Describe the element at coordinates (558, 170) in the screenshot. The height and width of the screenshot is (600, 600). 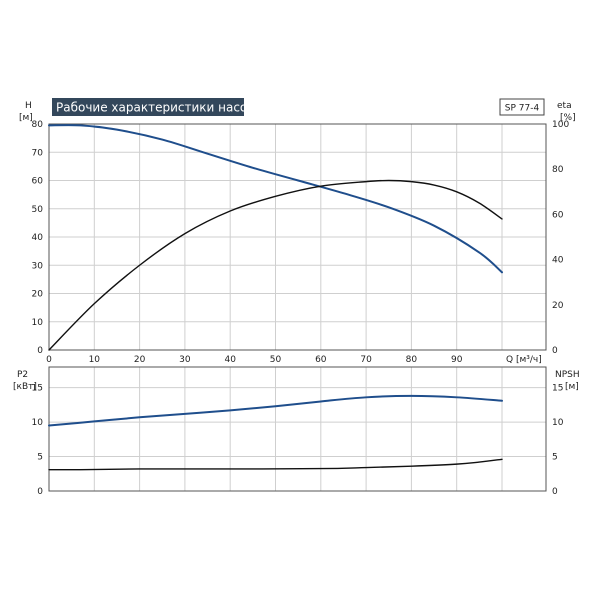
I see `y2-tick-label: 80` at that location.